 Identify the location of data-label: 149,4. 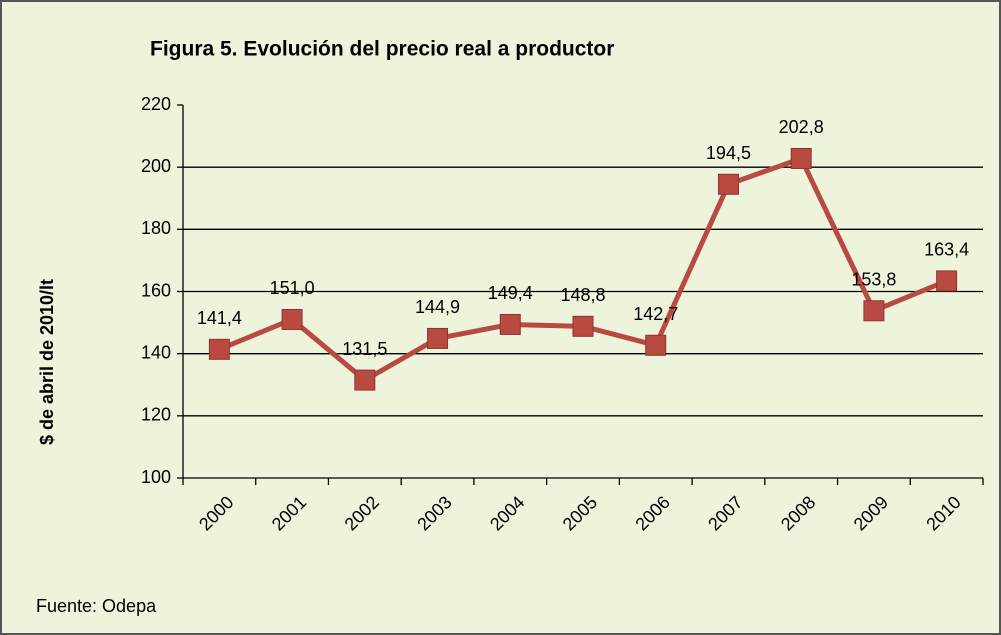
(510, 293).